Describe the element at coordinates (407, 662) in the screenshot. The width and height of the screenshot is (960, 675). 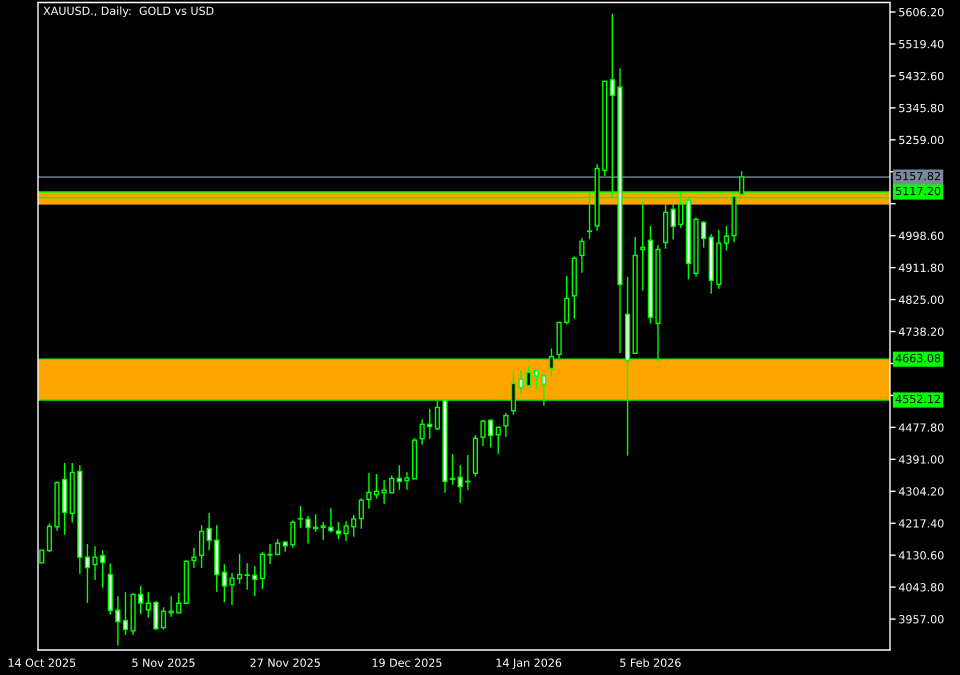
I see `x-tick-label: 19 Dec 2025` at that location.